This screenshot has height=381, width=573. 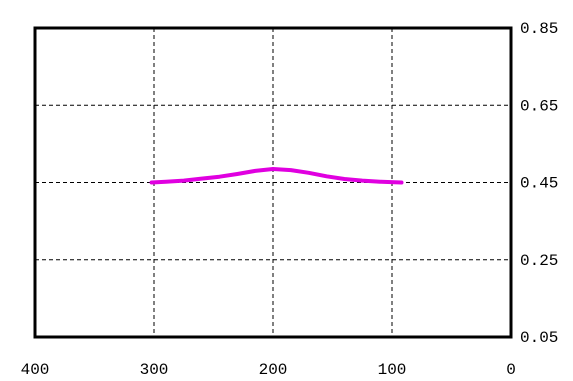 I want to click on x-tick-label: 400, so click(x=35, y=370).